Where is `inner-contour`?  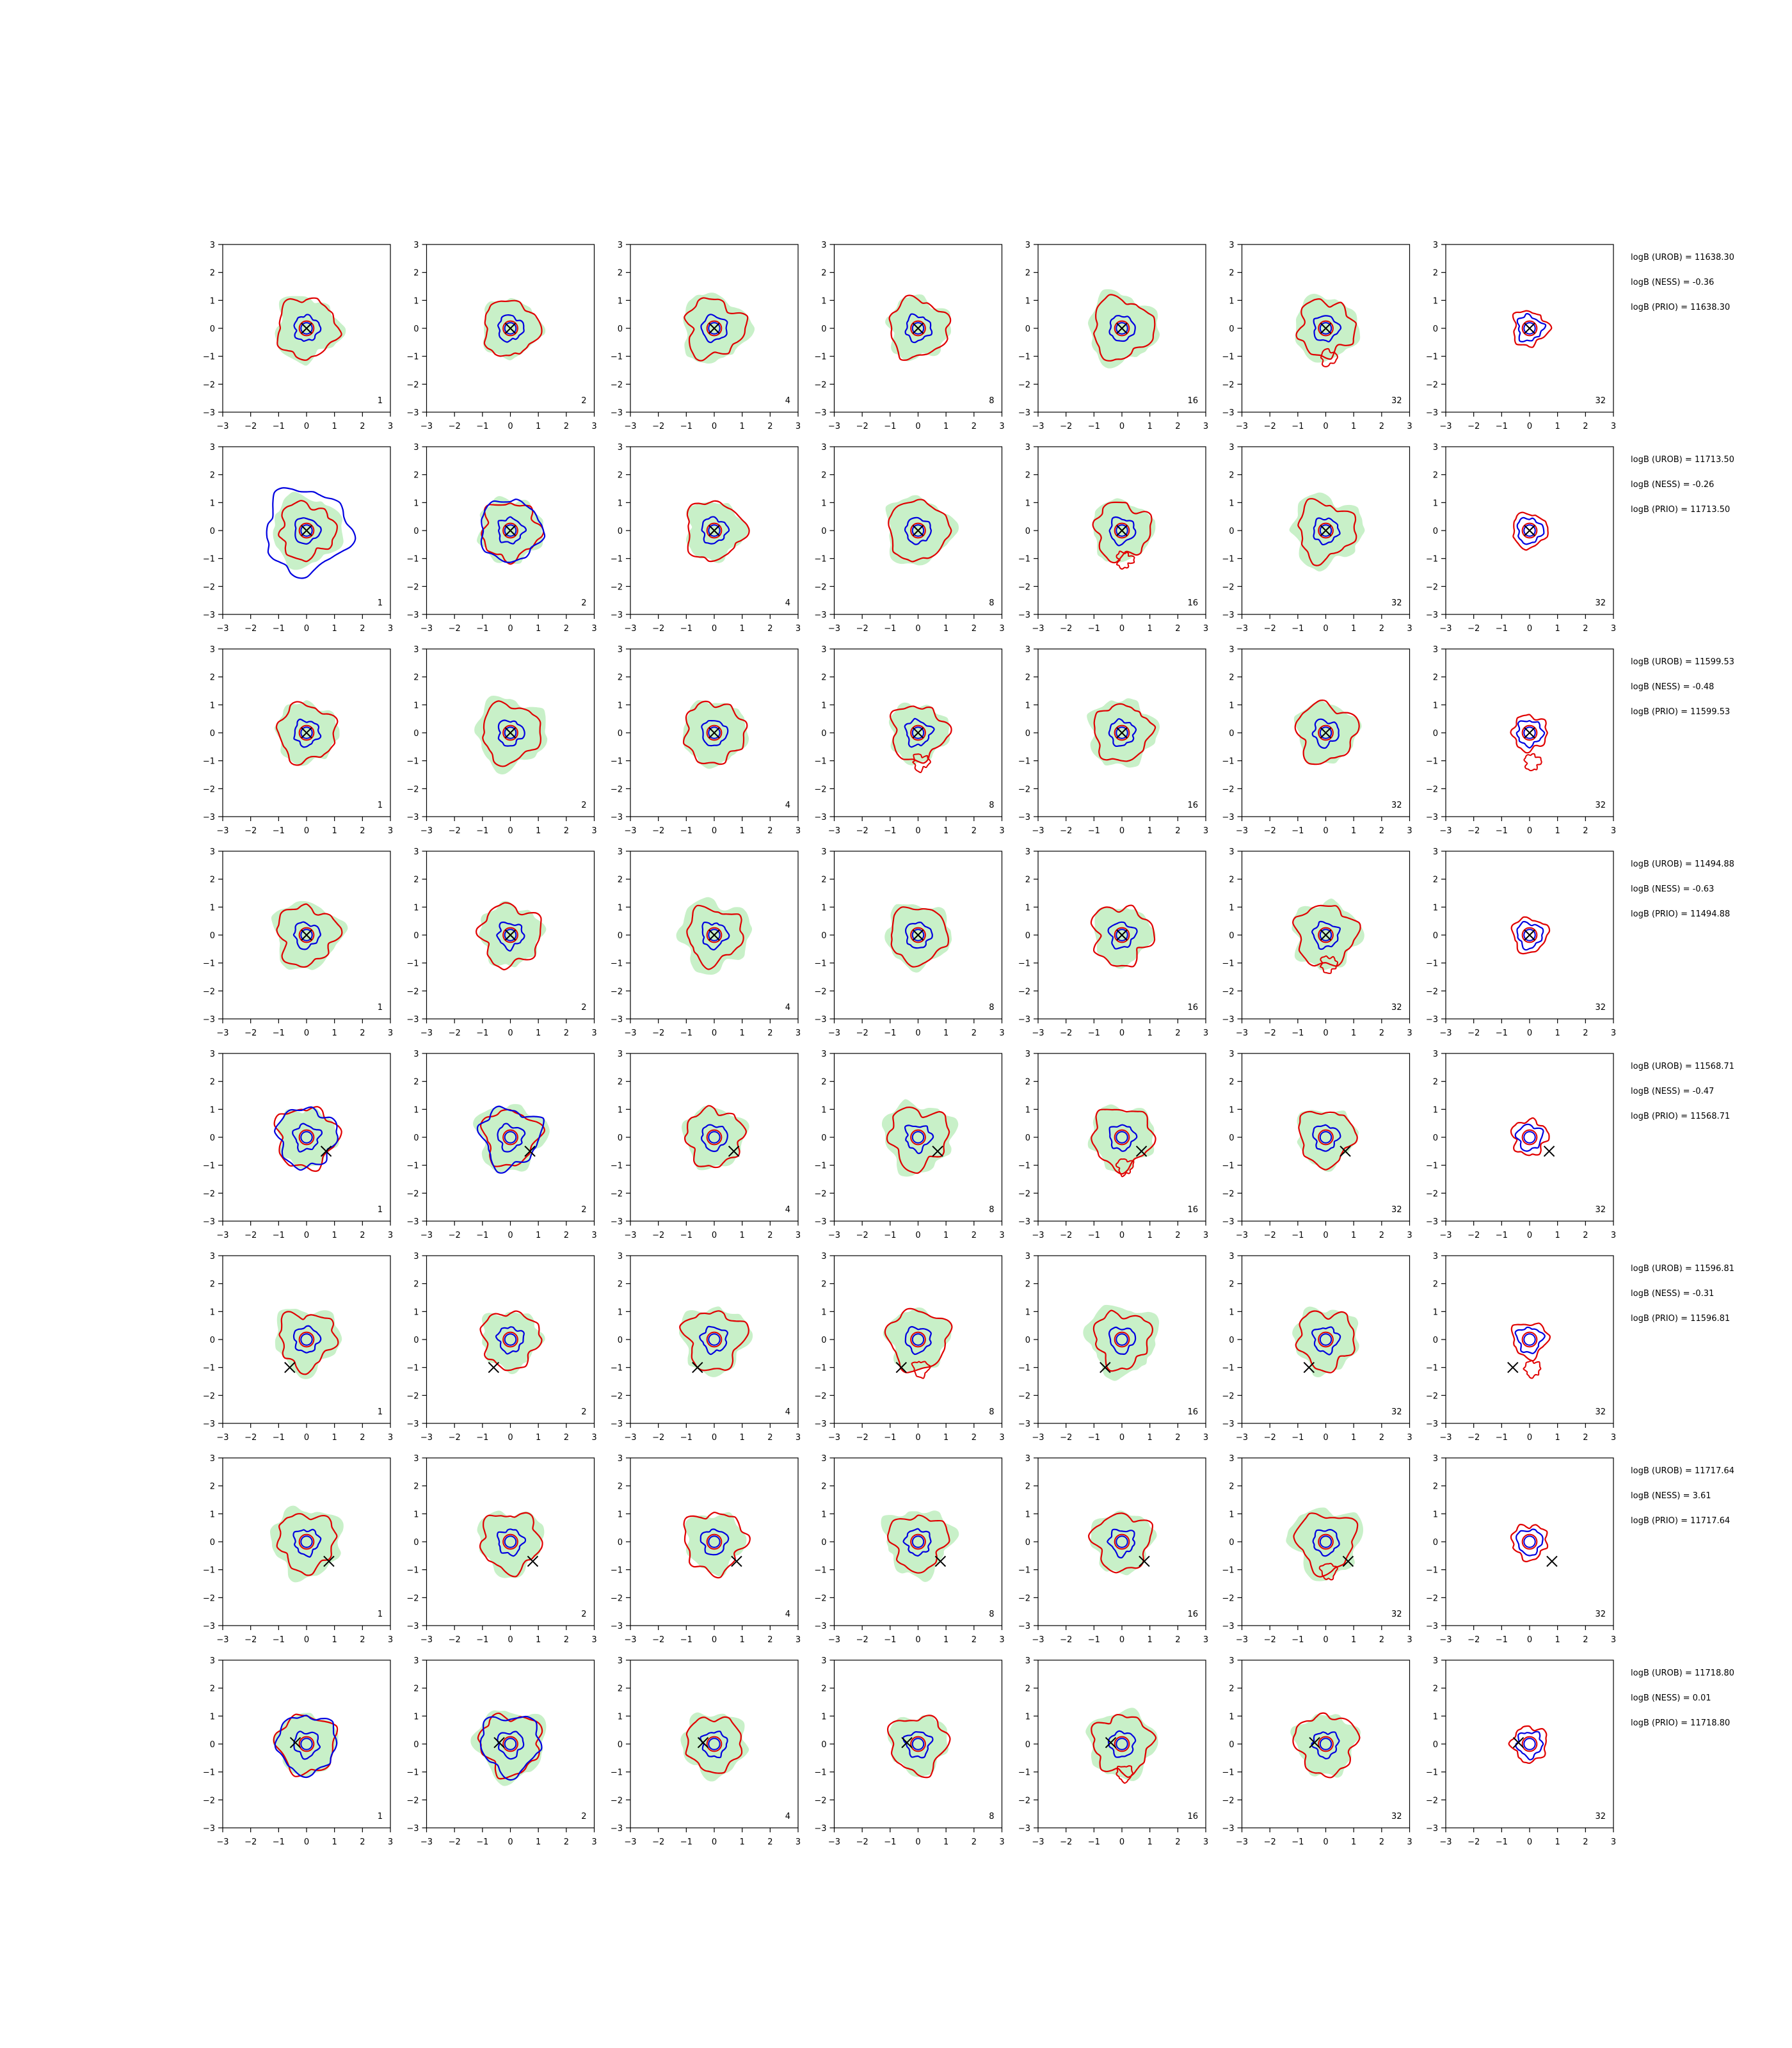 inner-contour is located at coordinates (510, 936).